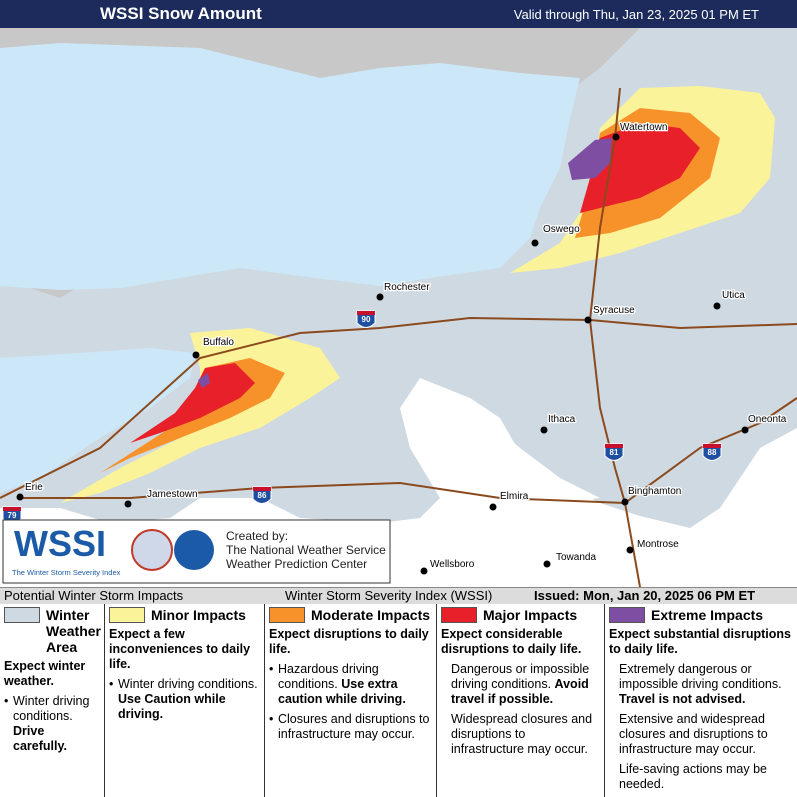  What do you see at coordinates (636, 14) in the screenshot?
I see `valid-time: Valid through Thu, Jan 23, 2025 01 PM ET` at bounding box center [636, 14].